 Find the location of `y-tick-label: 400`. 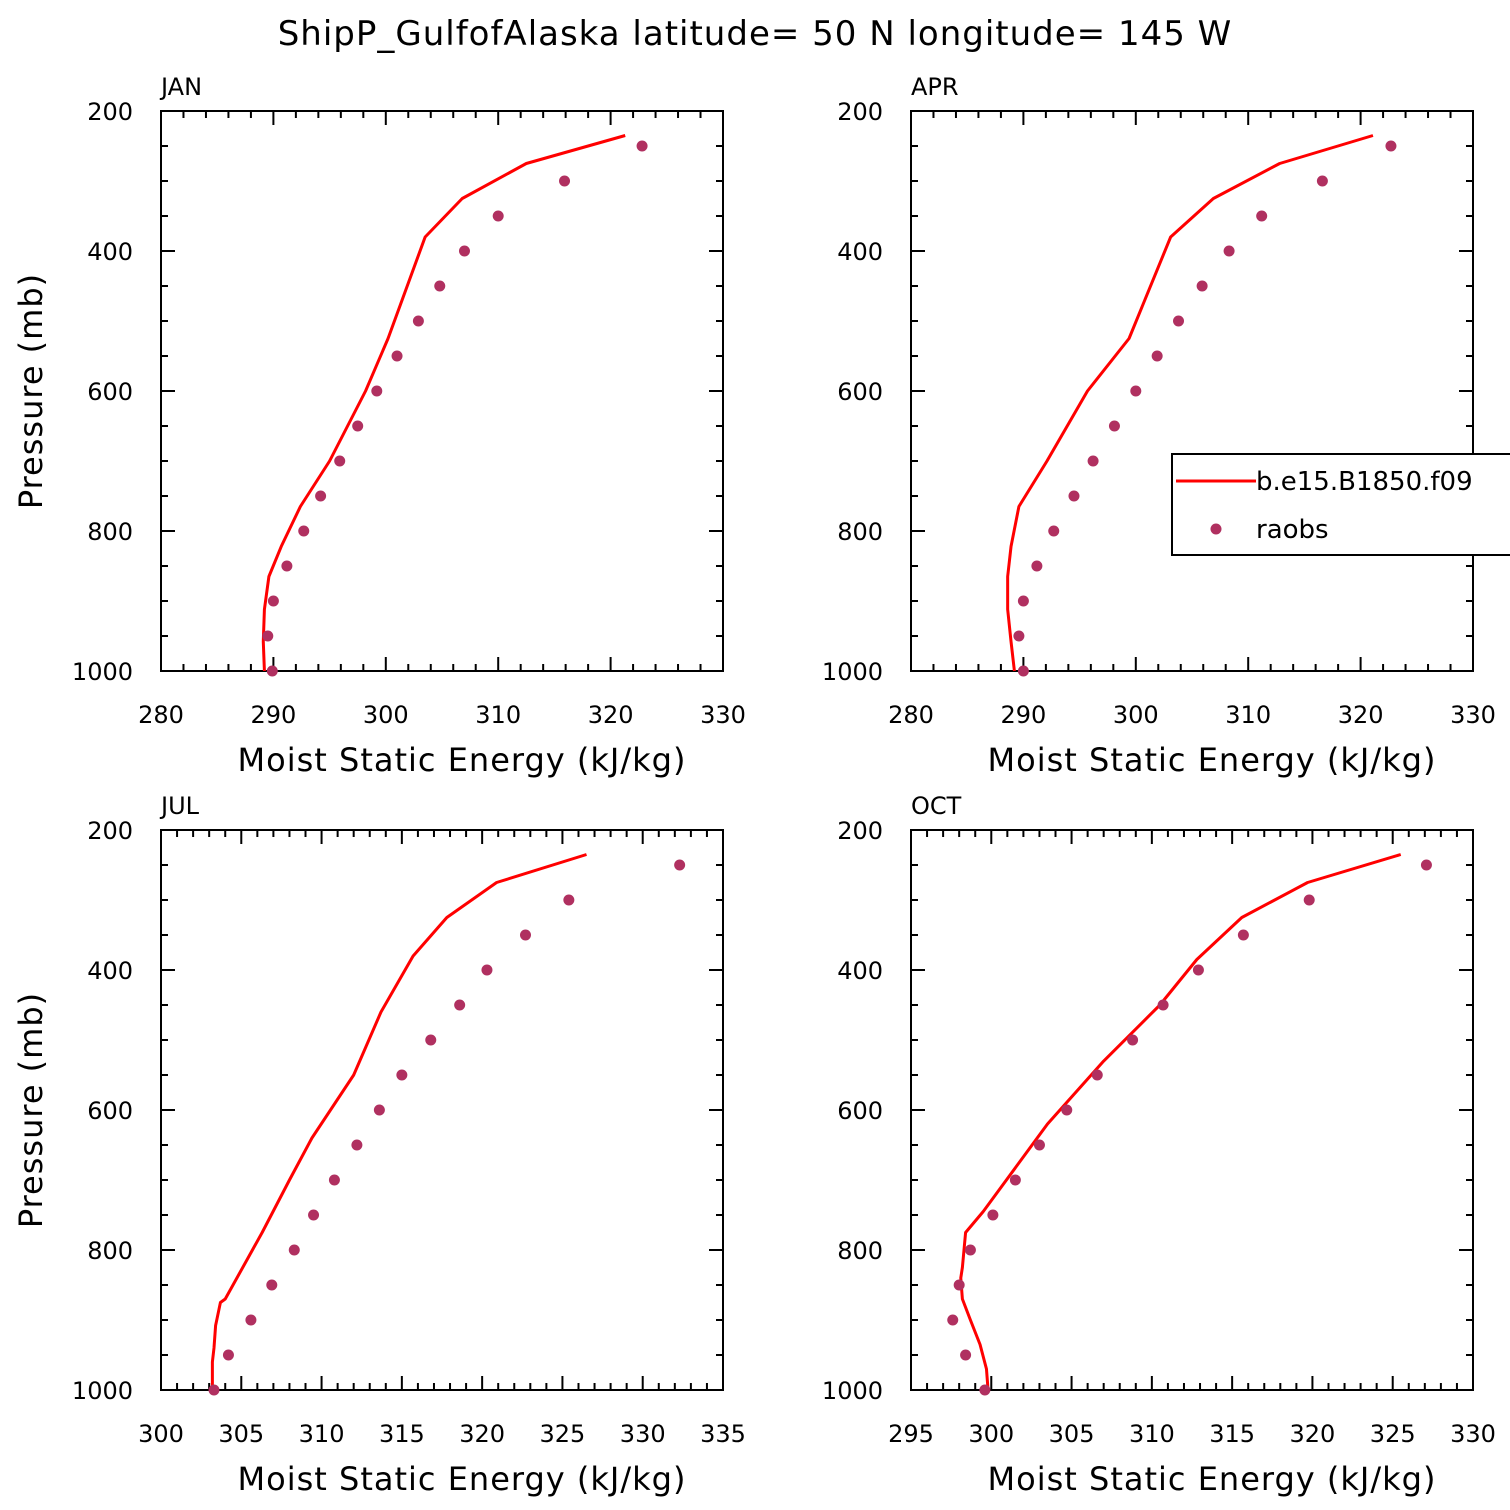

y-tick-label: 400 is located at coordinates (110, 971).